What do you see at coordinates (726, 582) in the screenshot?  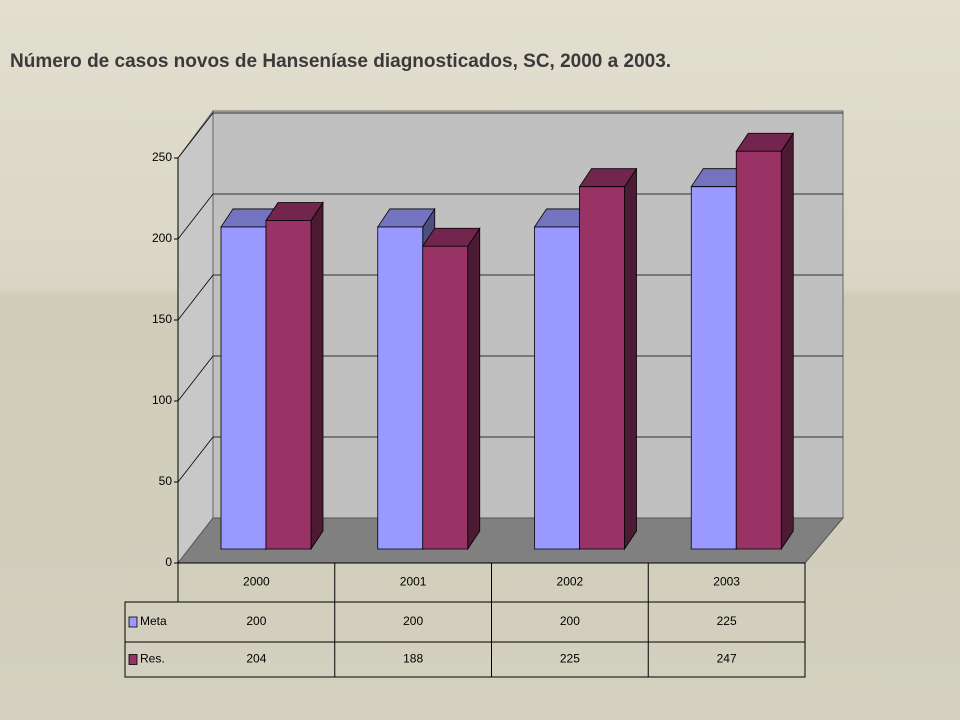 I see `x-tick-label: 2003` at bounding box center [726, 582].